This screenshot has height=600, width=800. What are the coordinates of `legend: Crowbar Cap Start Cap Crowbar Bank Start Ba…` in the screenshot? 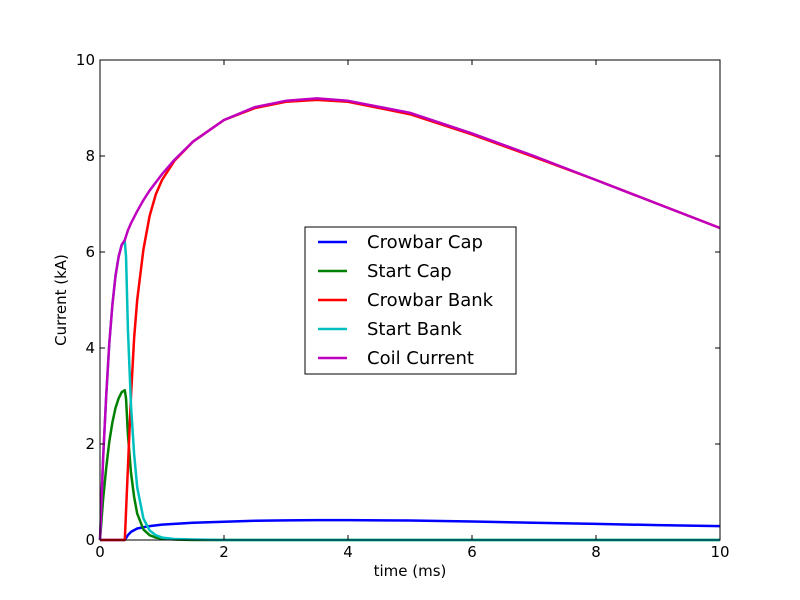 It's located at (410, 300).